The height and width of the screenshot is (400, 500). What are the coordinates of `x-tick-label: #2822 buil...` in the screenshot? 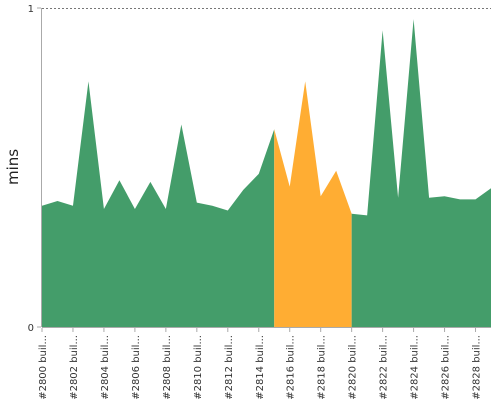 It's located at (384, 367).